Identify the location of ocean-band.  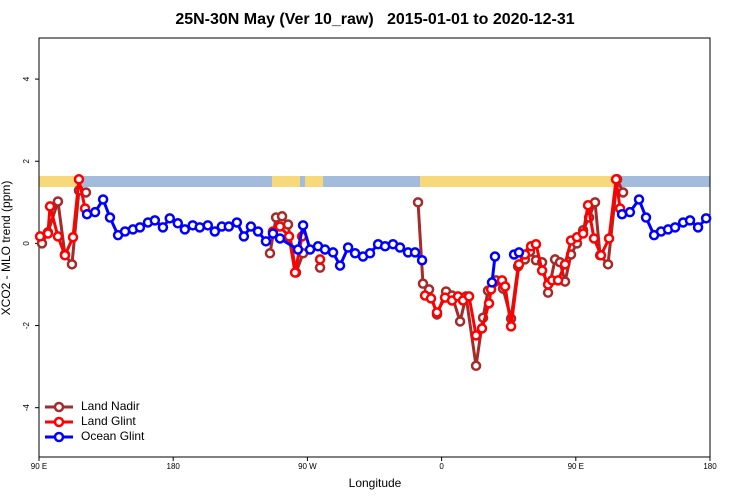
(374, 181).